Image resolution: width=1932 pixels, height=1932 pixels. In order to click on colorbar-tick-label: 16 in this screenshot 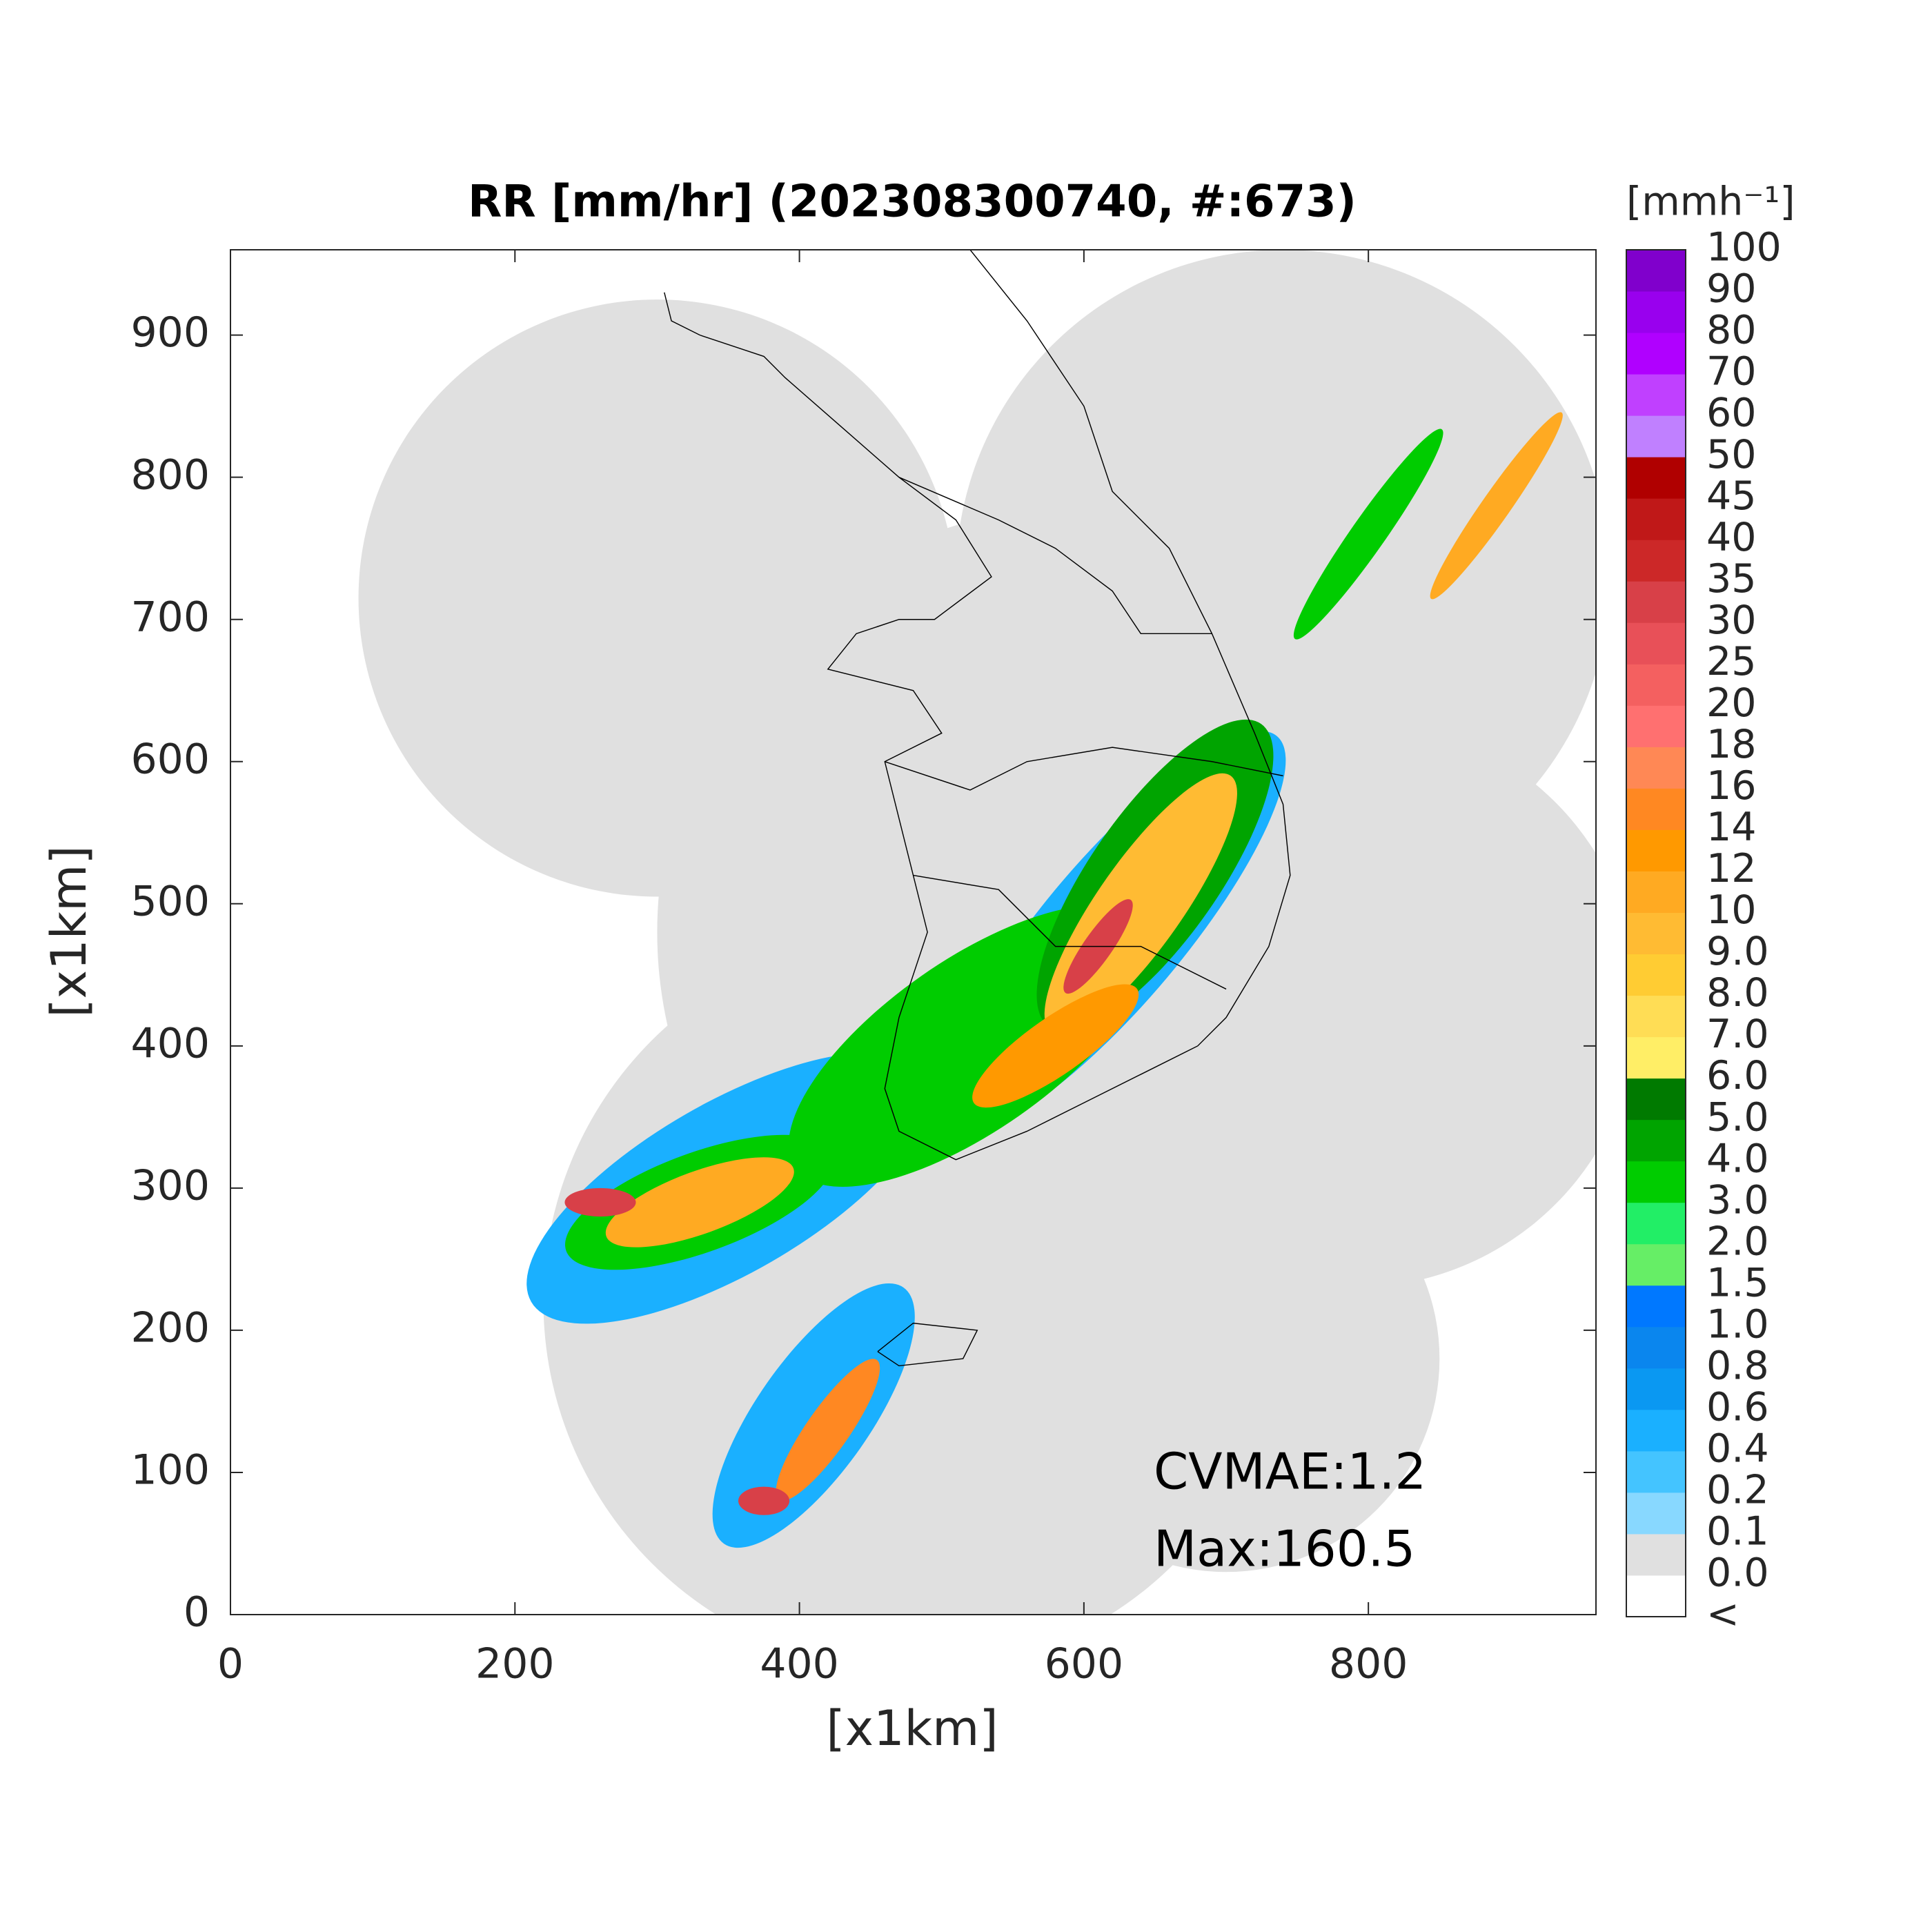, I will do `click(1731, 786)`.